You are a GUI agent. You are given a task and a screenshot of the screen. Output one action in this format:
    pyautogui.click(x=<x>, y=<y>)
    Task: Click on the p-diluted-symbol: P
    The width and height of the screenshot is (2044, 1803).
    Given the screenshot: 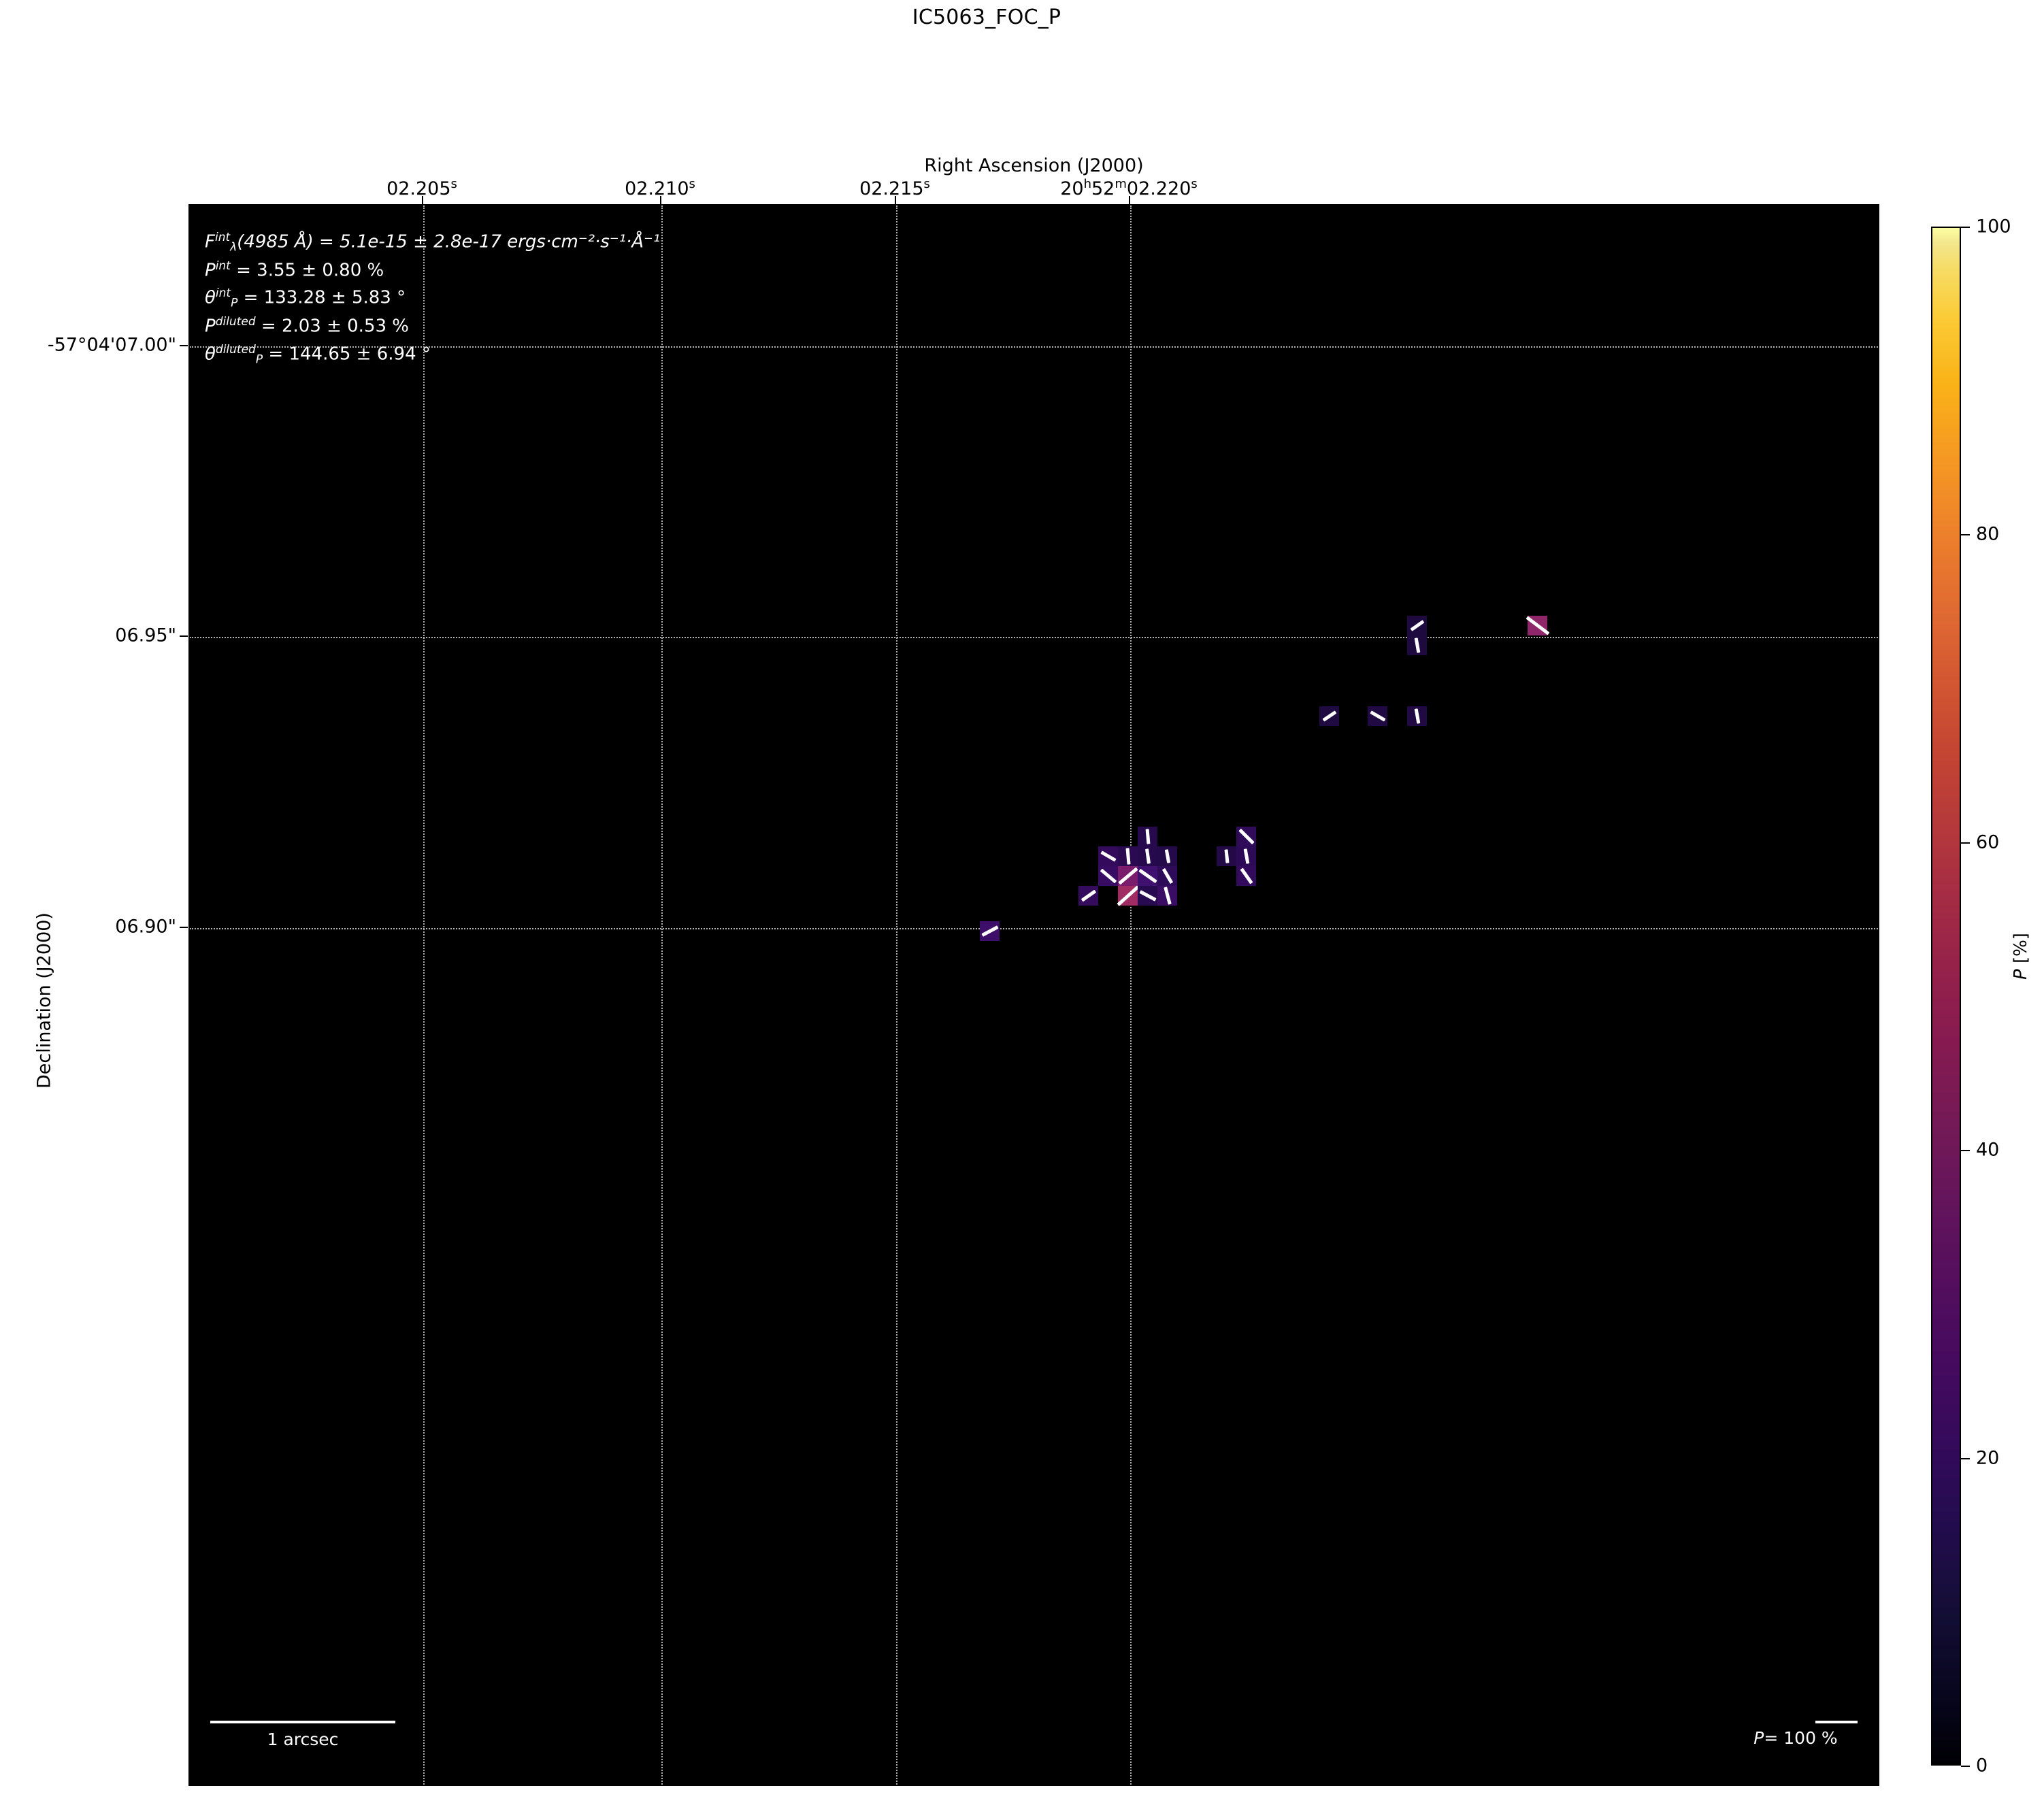 What is the action you would take?
    pyautogui.click(x=210, y=326)
    